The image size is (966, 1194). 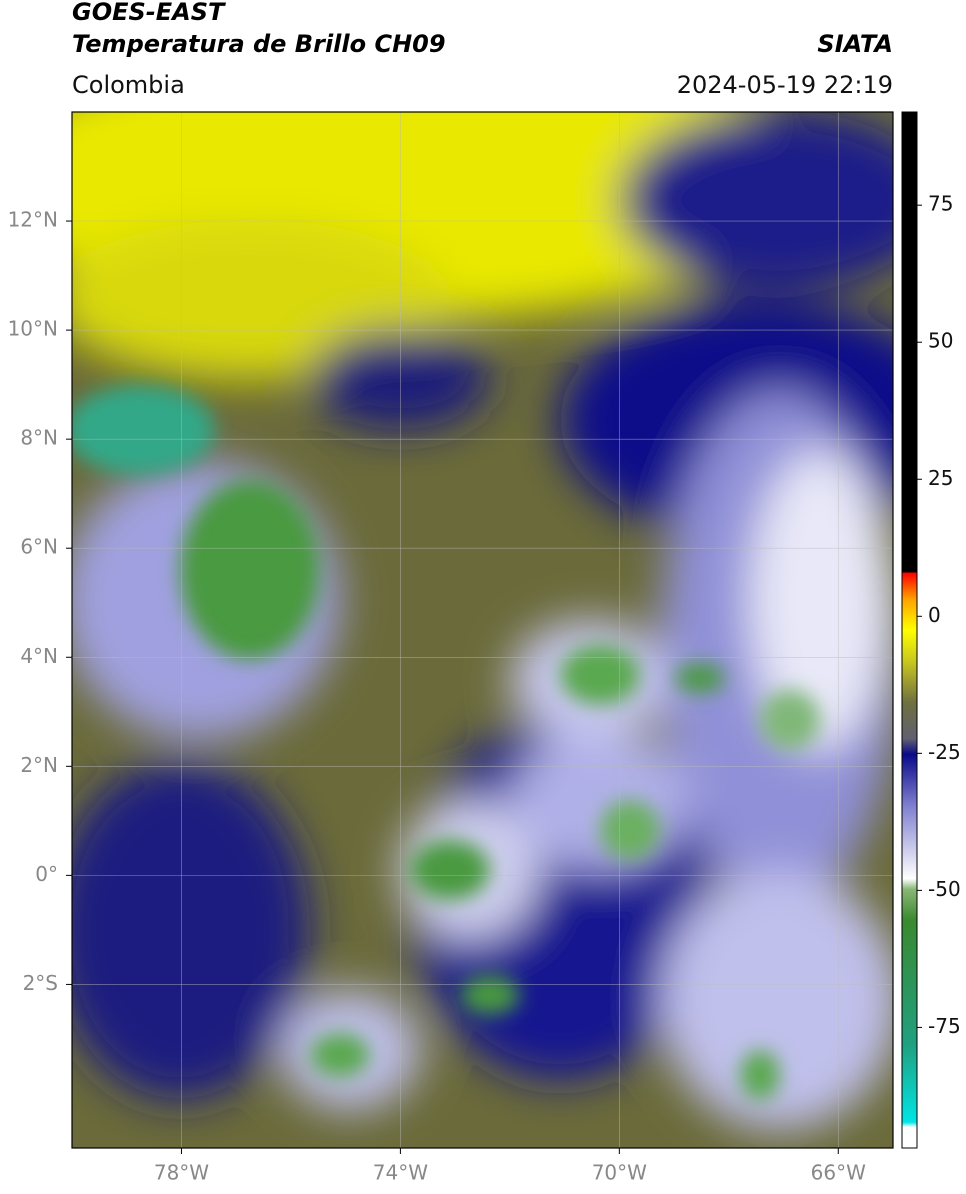 I want to click on colorbar-tick-label: 0, so click(x=934, y=615).